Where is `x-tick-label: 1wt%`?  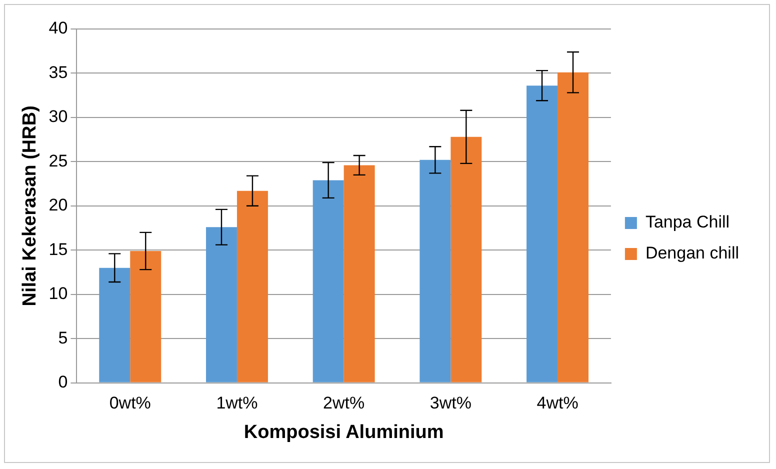
x-tick-label: 1wt% is located at coordinates (237, 403).